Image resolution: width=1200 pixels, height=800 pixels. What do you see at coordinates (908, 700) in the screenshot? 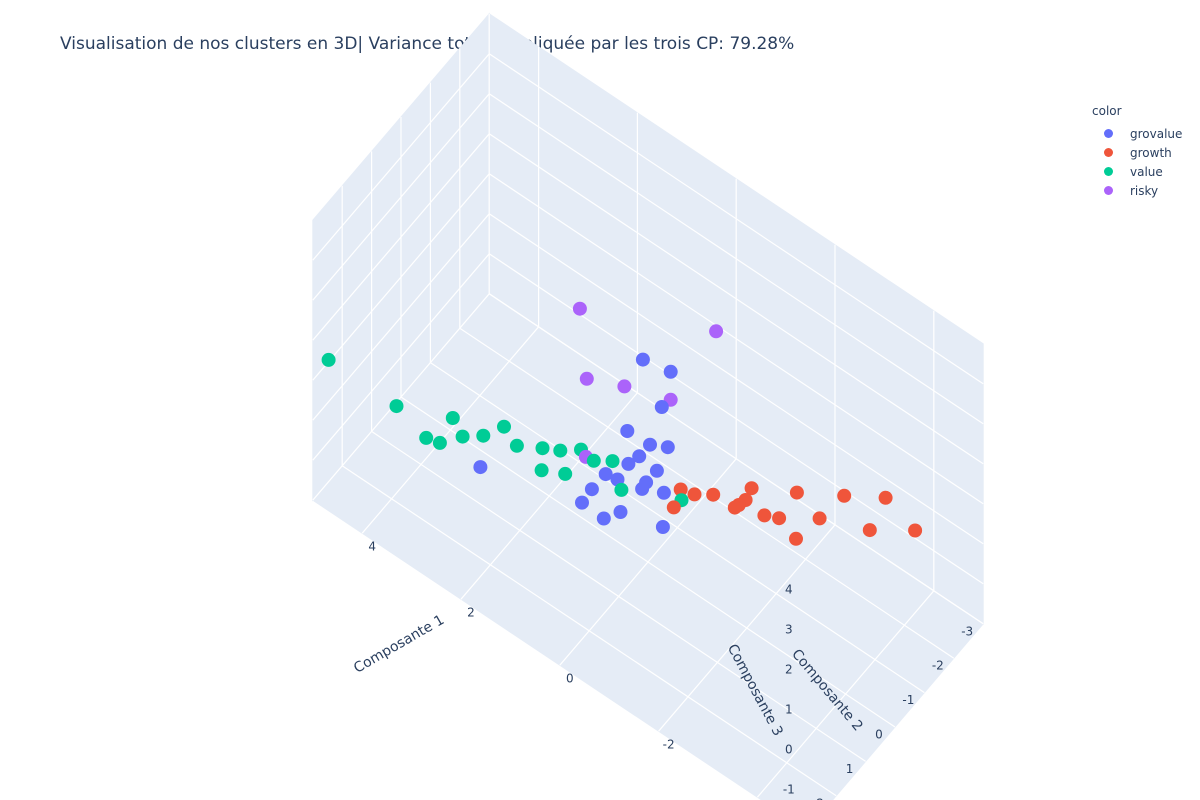
I see `y-tick-label: -1` at bounding box center [908, 700].